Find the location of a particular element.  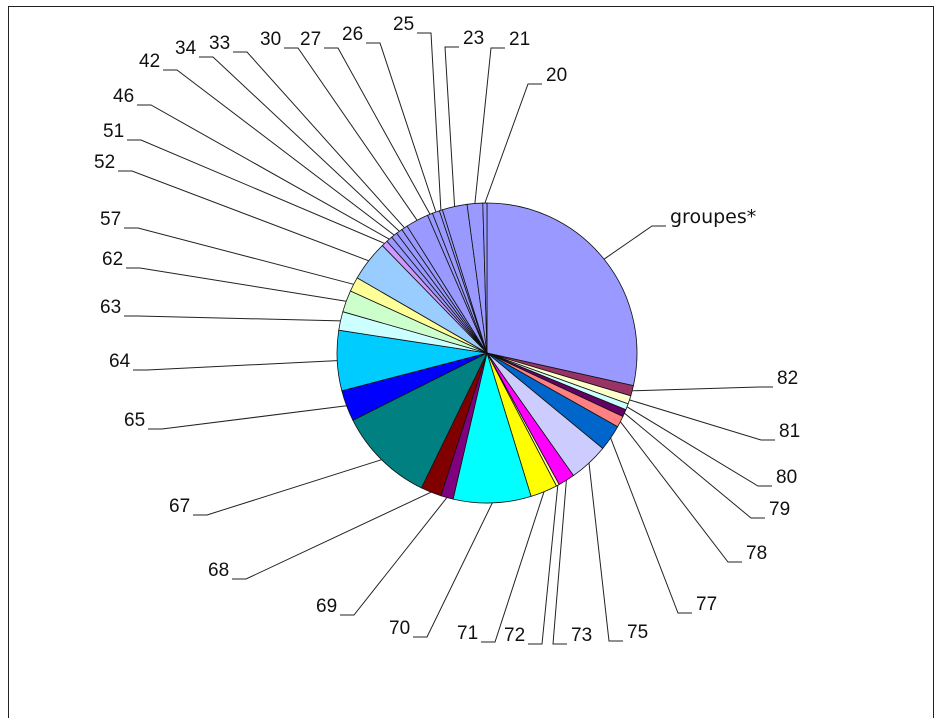

slice-label-46: 46 is located at coordinates (123, 96).